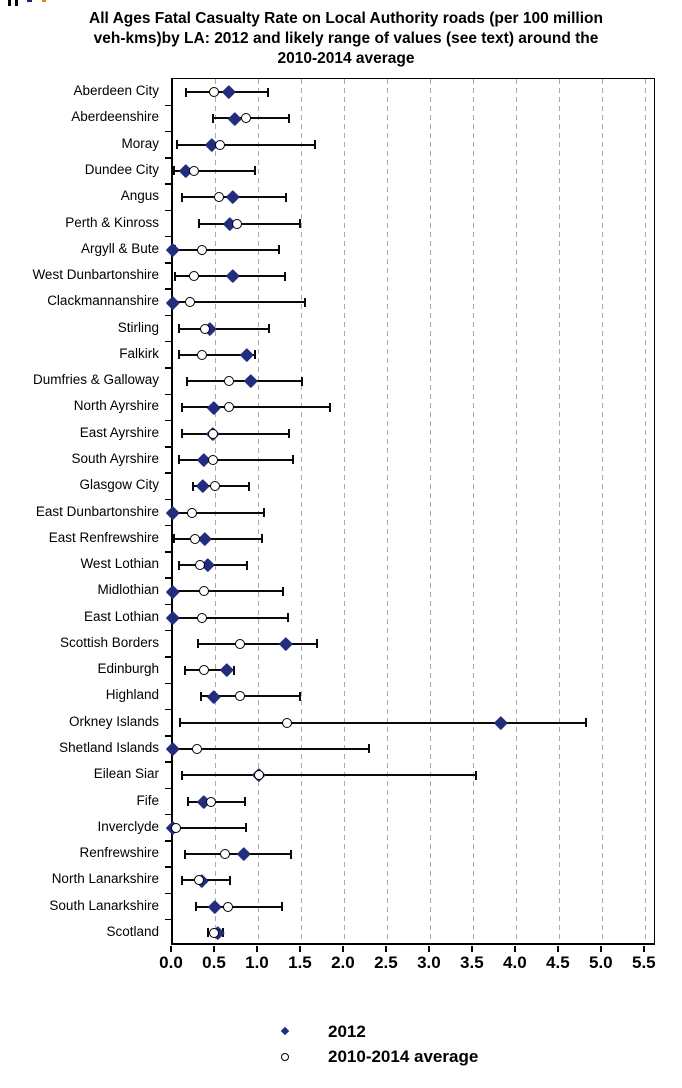  What do you see at coordinates (9, 3) in the screenshot?
I see `clipped-text-fragment` at bounding box center [9, 3].